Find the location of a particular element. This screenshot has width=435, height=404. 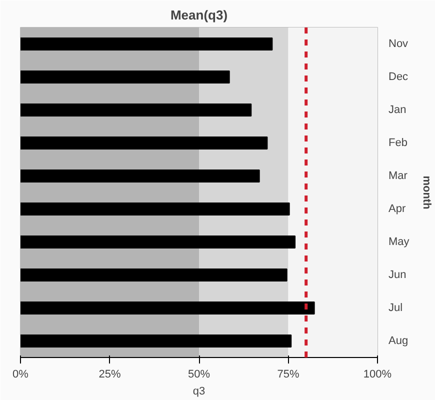

y-tick-label: Mar is located at coordinates (398, 176).